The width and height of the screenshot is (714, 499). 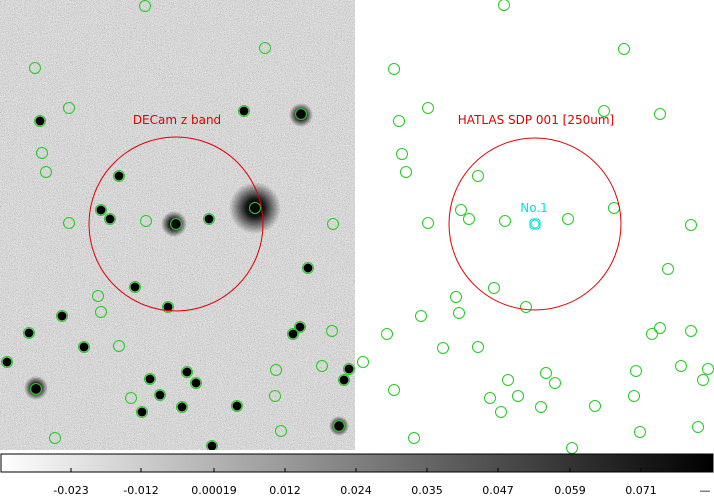 What do you see at coordinates (214, 490) in the screenshot?
I see `colorbar-tick-label: 0.00019` at bounding box center [214, 490].